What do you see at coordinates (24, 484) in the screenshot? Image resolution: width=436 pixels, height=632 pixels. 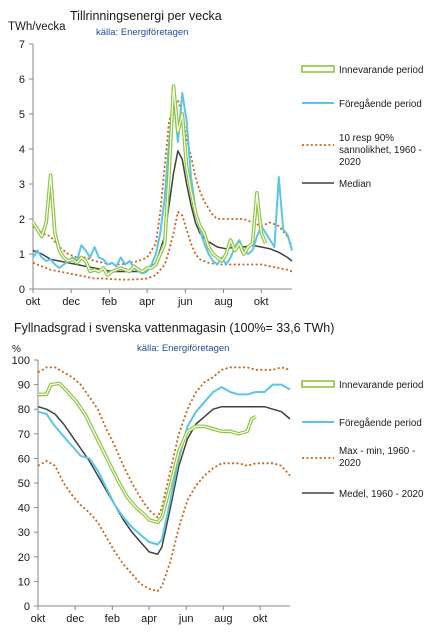 I see `y-tick-label: 50` at bounding box center [24, 484].